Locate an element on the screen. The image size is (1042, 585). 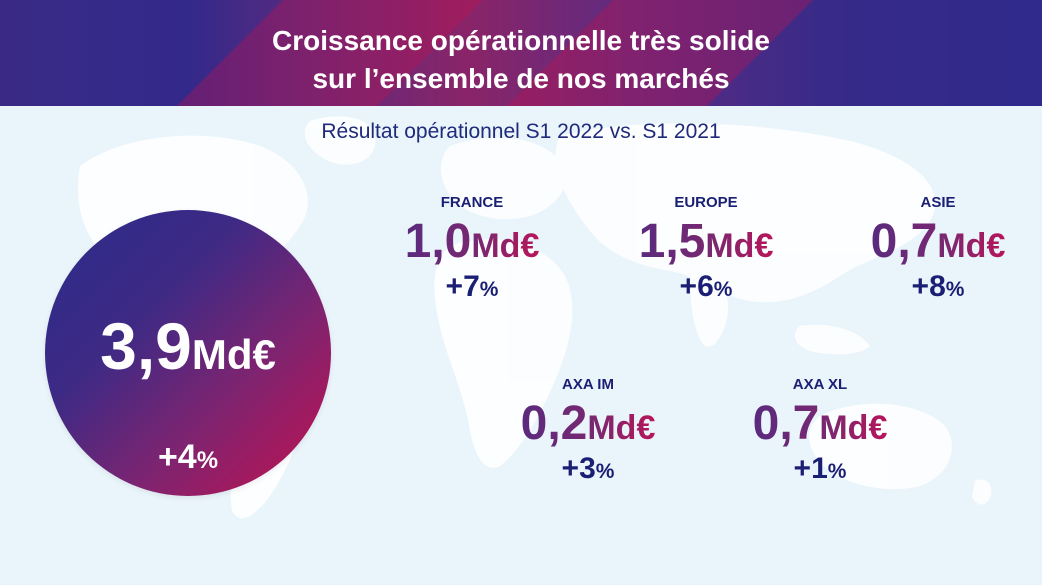
region-amount: 1,5Md€ is located at coordinates (706, 242).